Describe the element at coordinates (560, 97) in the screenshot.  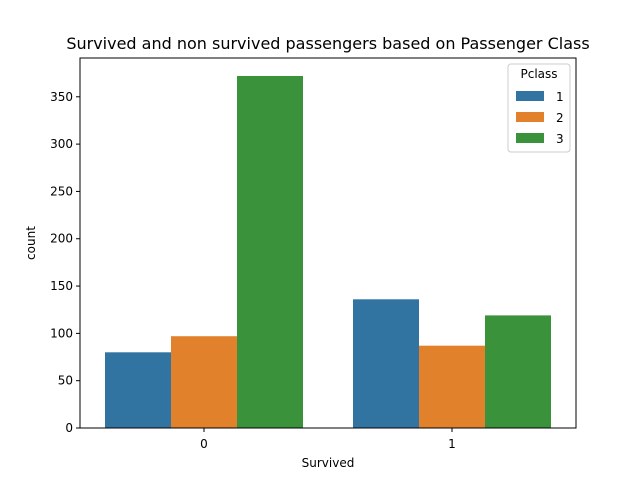
I see `legend-label-pclass-1: 1` at that location.